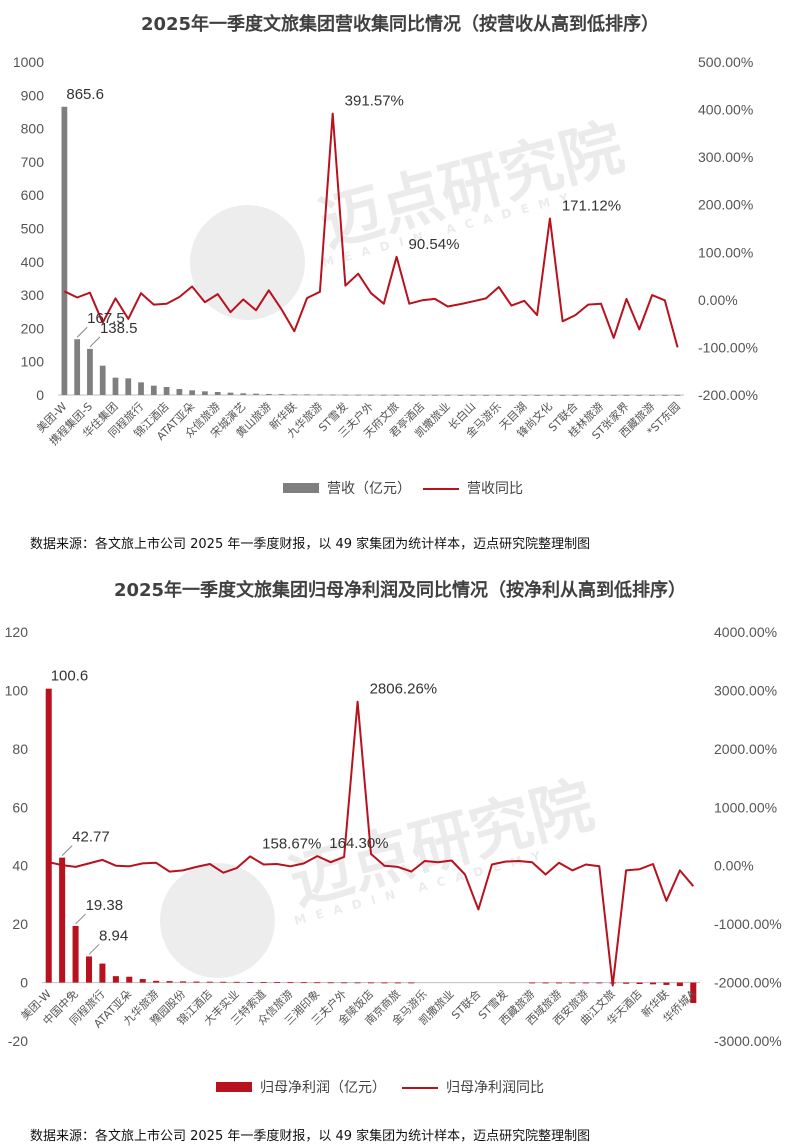  What do you see at coordinates (18, 1041) in the screenshot?
I see `y-axis-tick-label: -20` at bounding box center [18, 1041].